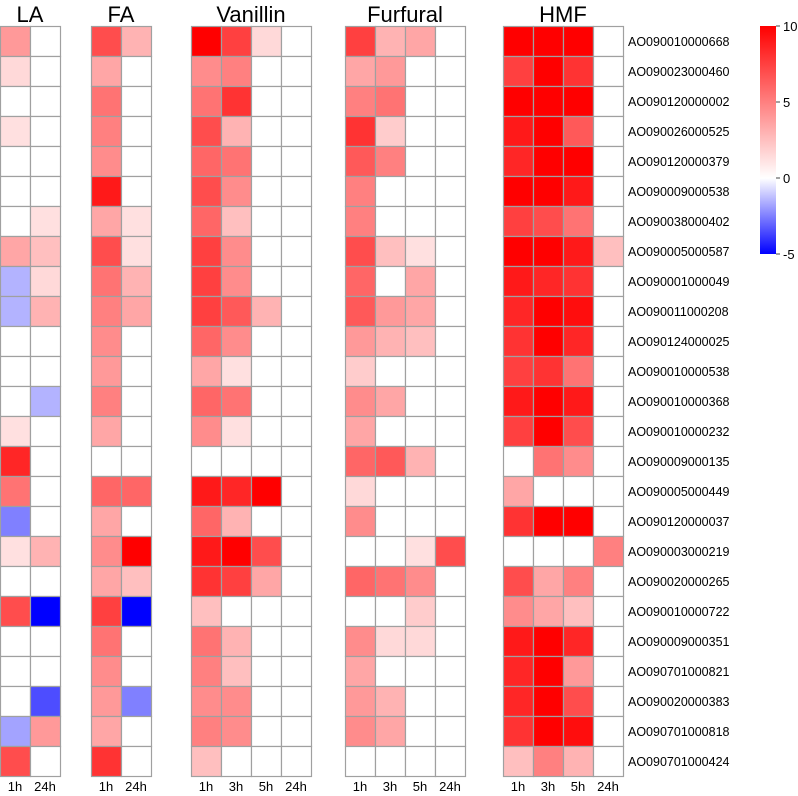 The image size is (798, 796). I want to click on row-label: AO090001000049, so click(679, 282).